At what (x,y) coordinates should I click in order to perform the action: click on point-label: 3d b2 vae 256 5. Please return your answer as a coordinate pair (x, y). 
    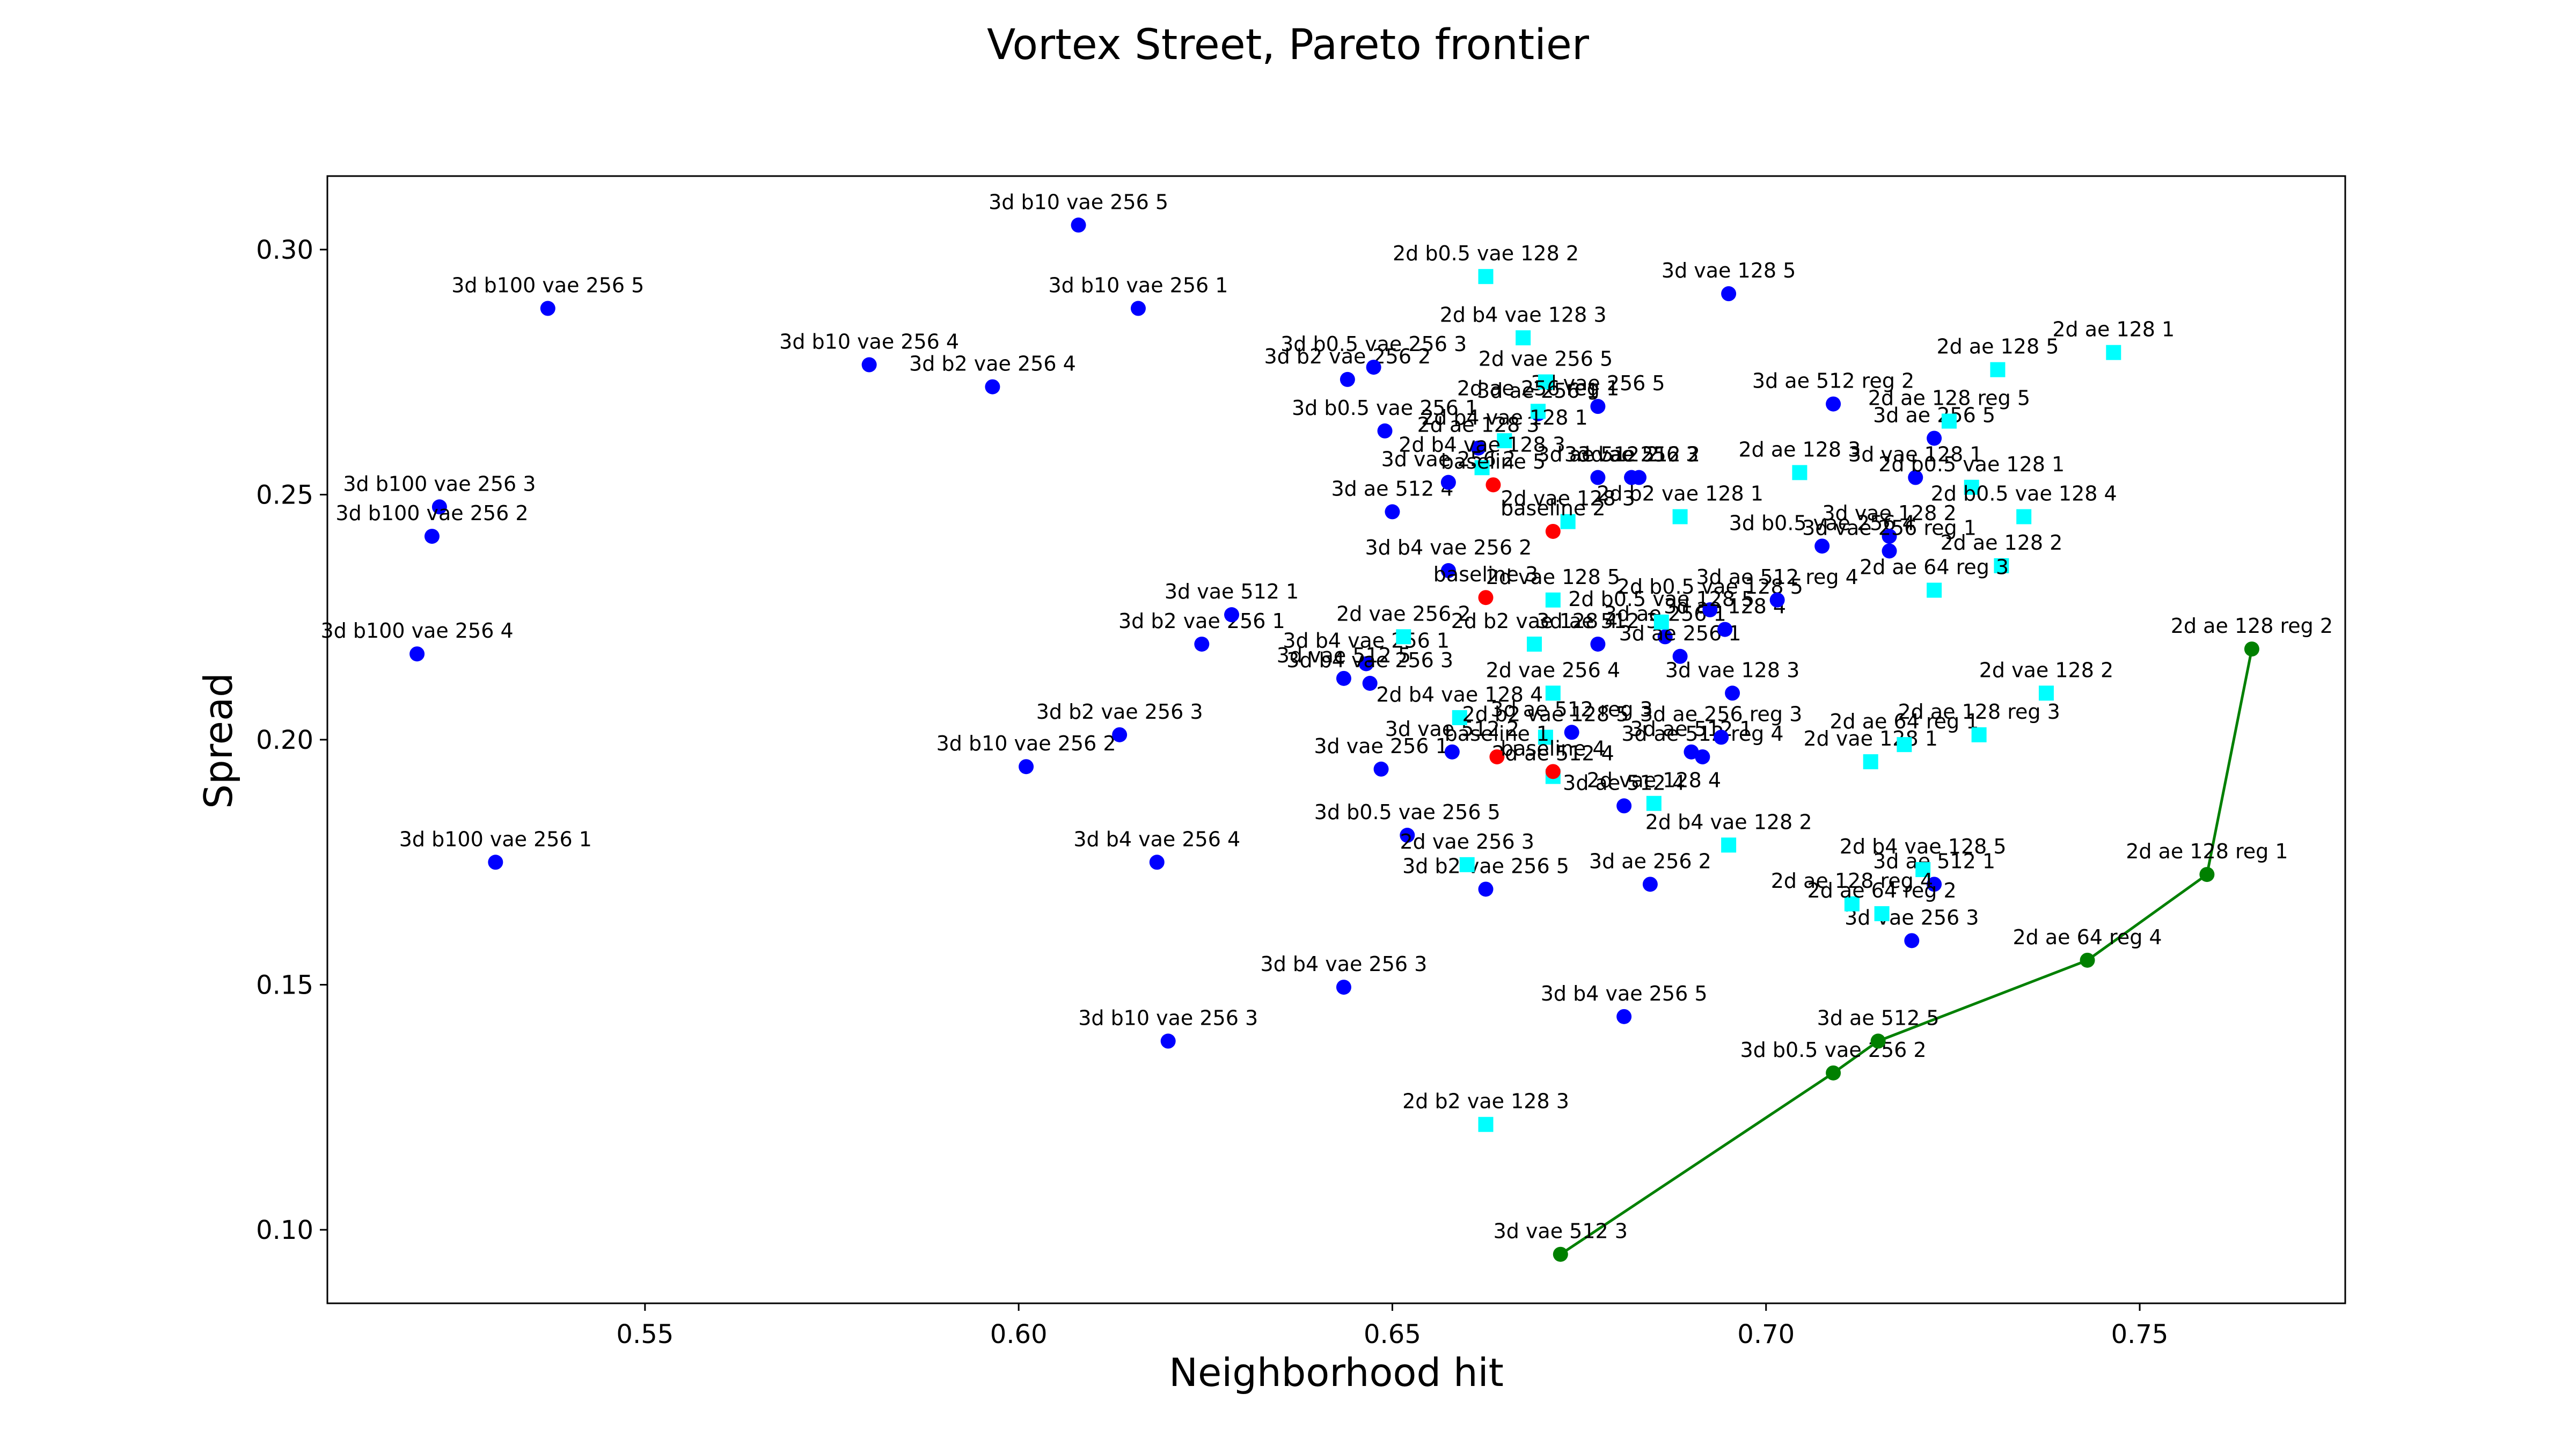
    Looking at the image, I should click on (1485, 866).